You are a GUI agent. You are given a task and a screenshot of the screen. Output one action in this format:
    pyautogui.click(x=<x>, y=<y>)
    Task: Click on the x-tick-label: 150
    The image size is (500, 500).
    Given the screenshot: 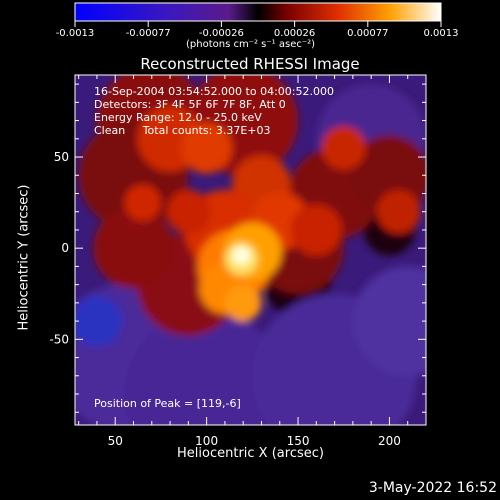 What is the action you would take?
    pyautogui.click(x=298, y=441)
    